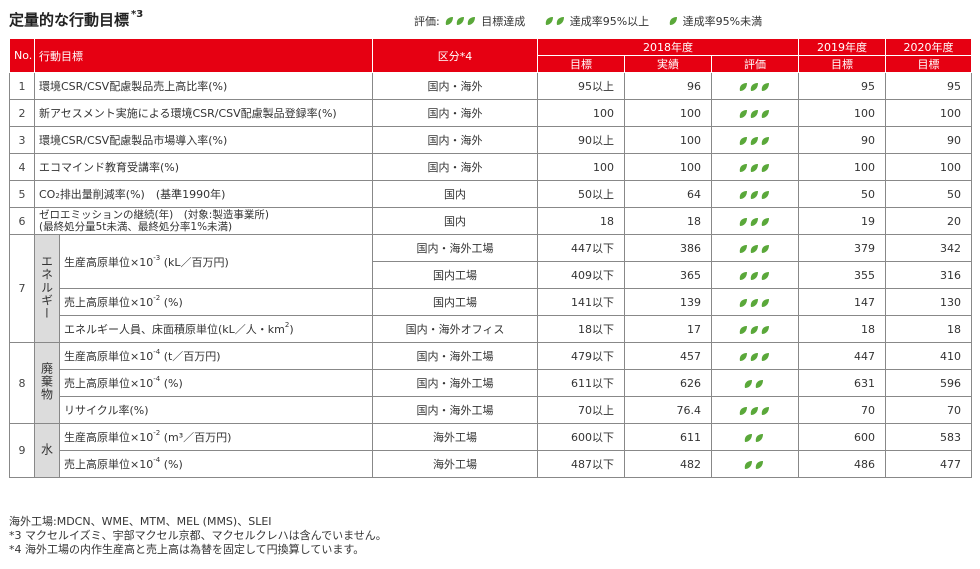 The height and width of the screenshot is (569, 980). Describe the element at coordinates (842, 113) in the screenshot. I see `row-2019-target: 100` at that location.